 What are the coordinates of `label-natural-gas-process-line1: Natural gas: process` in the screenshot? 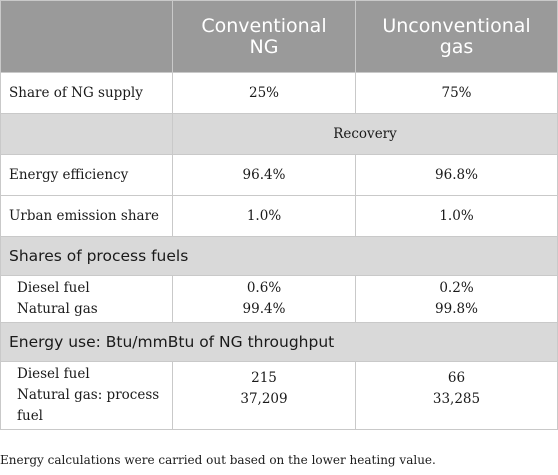 It's located at (88, 395).